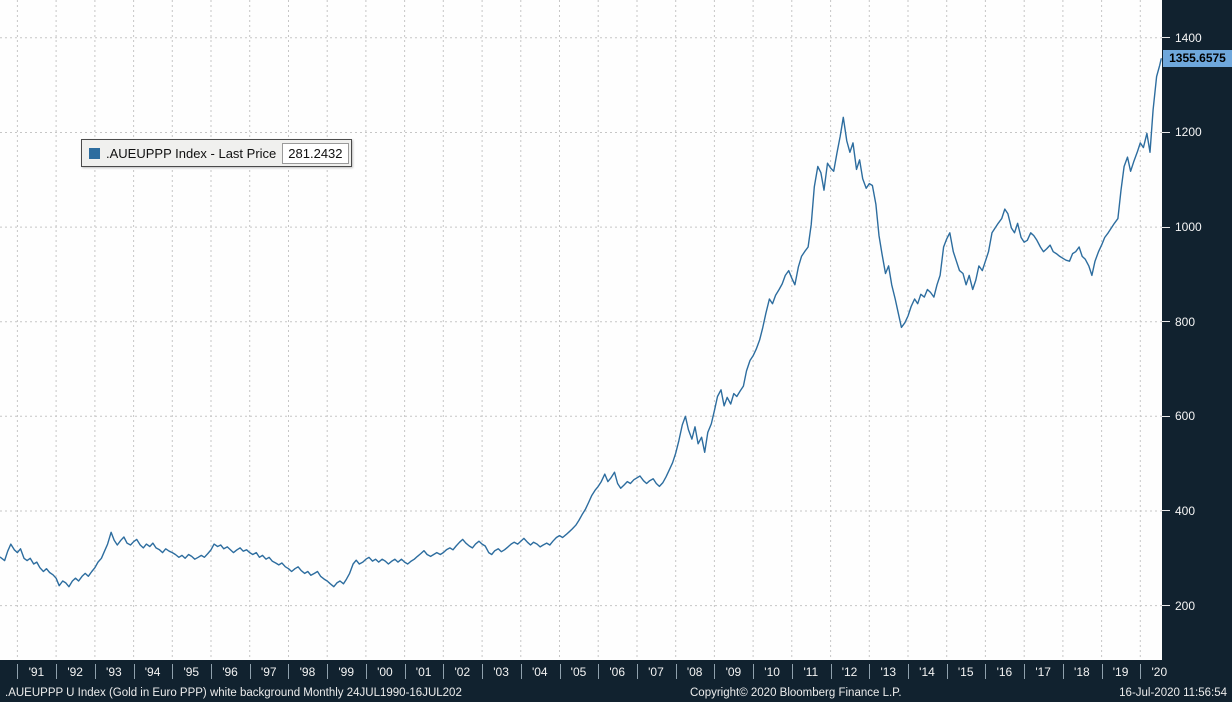  Describe the element at coordinates (578, 672) in the screenshot. I see `x-axis-label: '05` at that location.